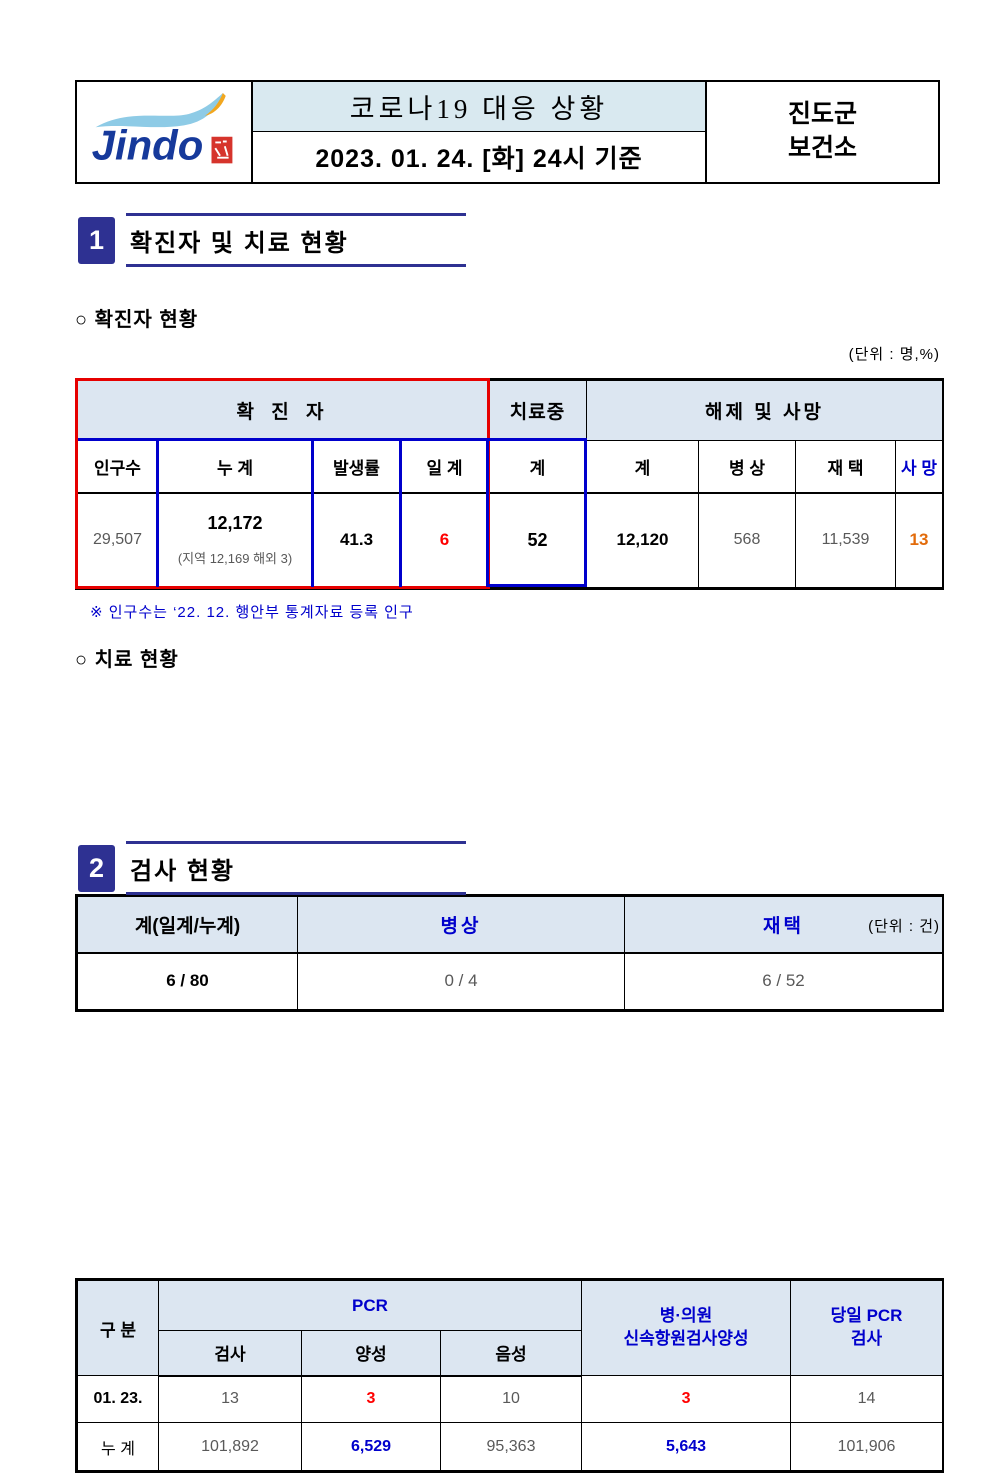  I want to click on logo-seal, so click(222, 150).